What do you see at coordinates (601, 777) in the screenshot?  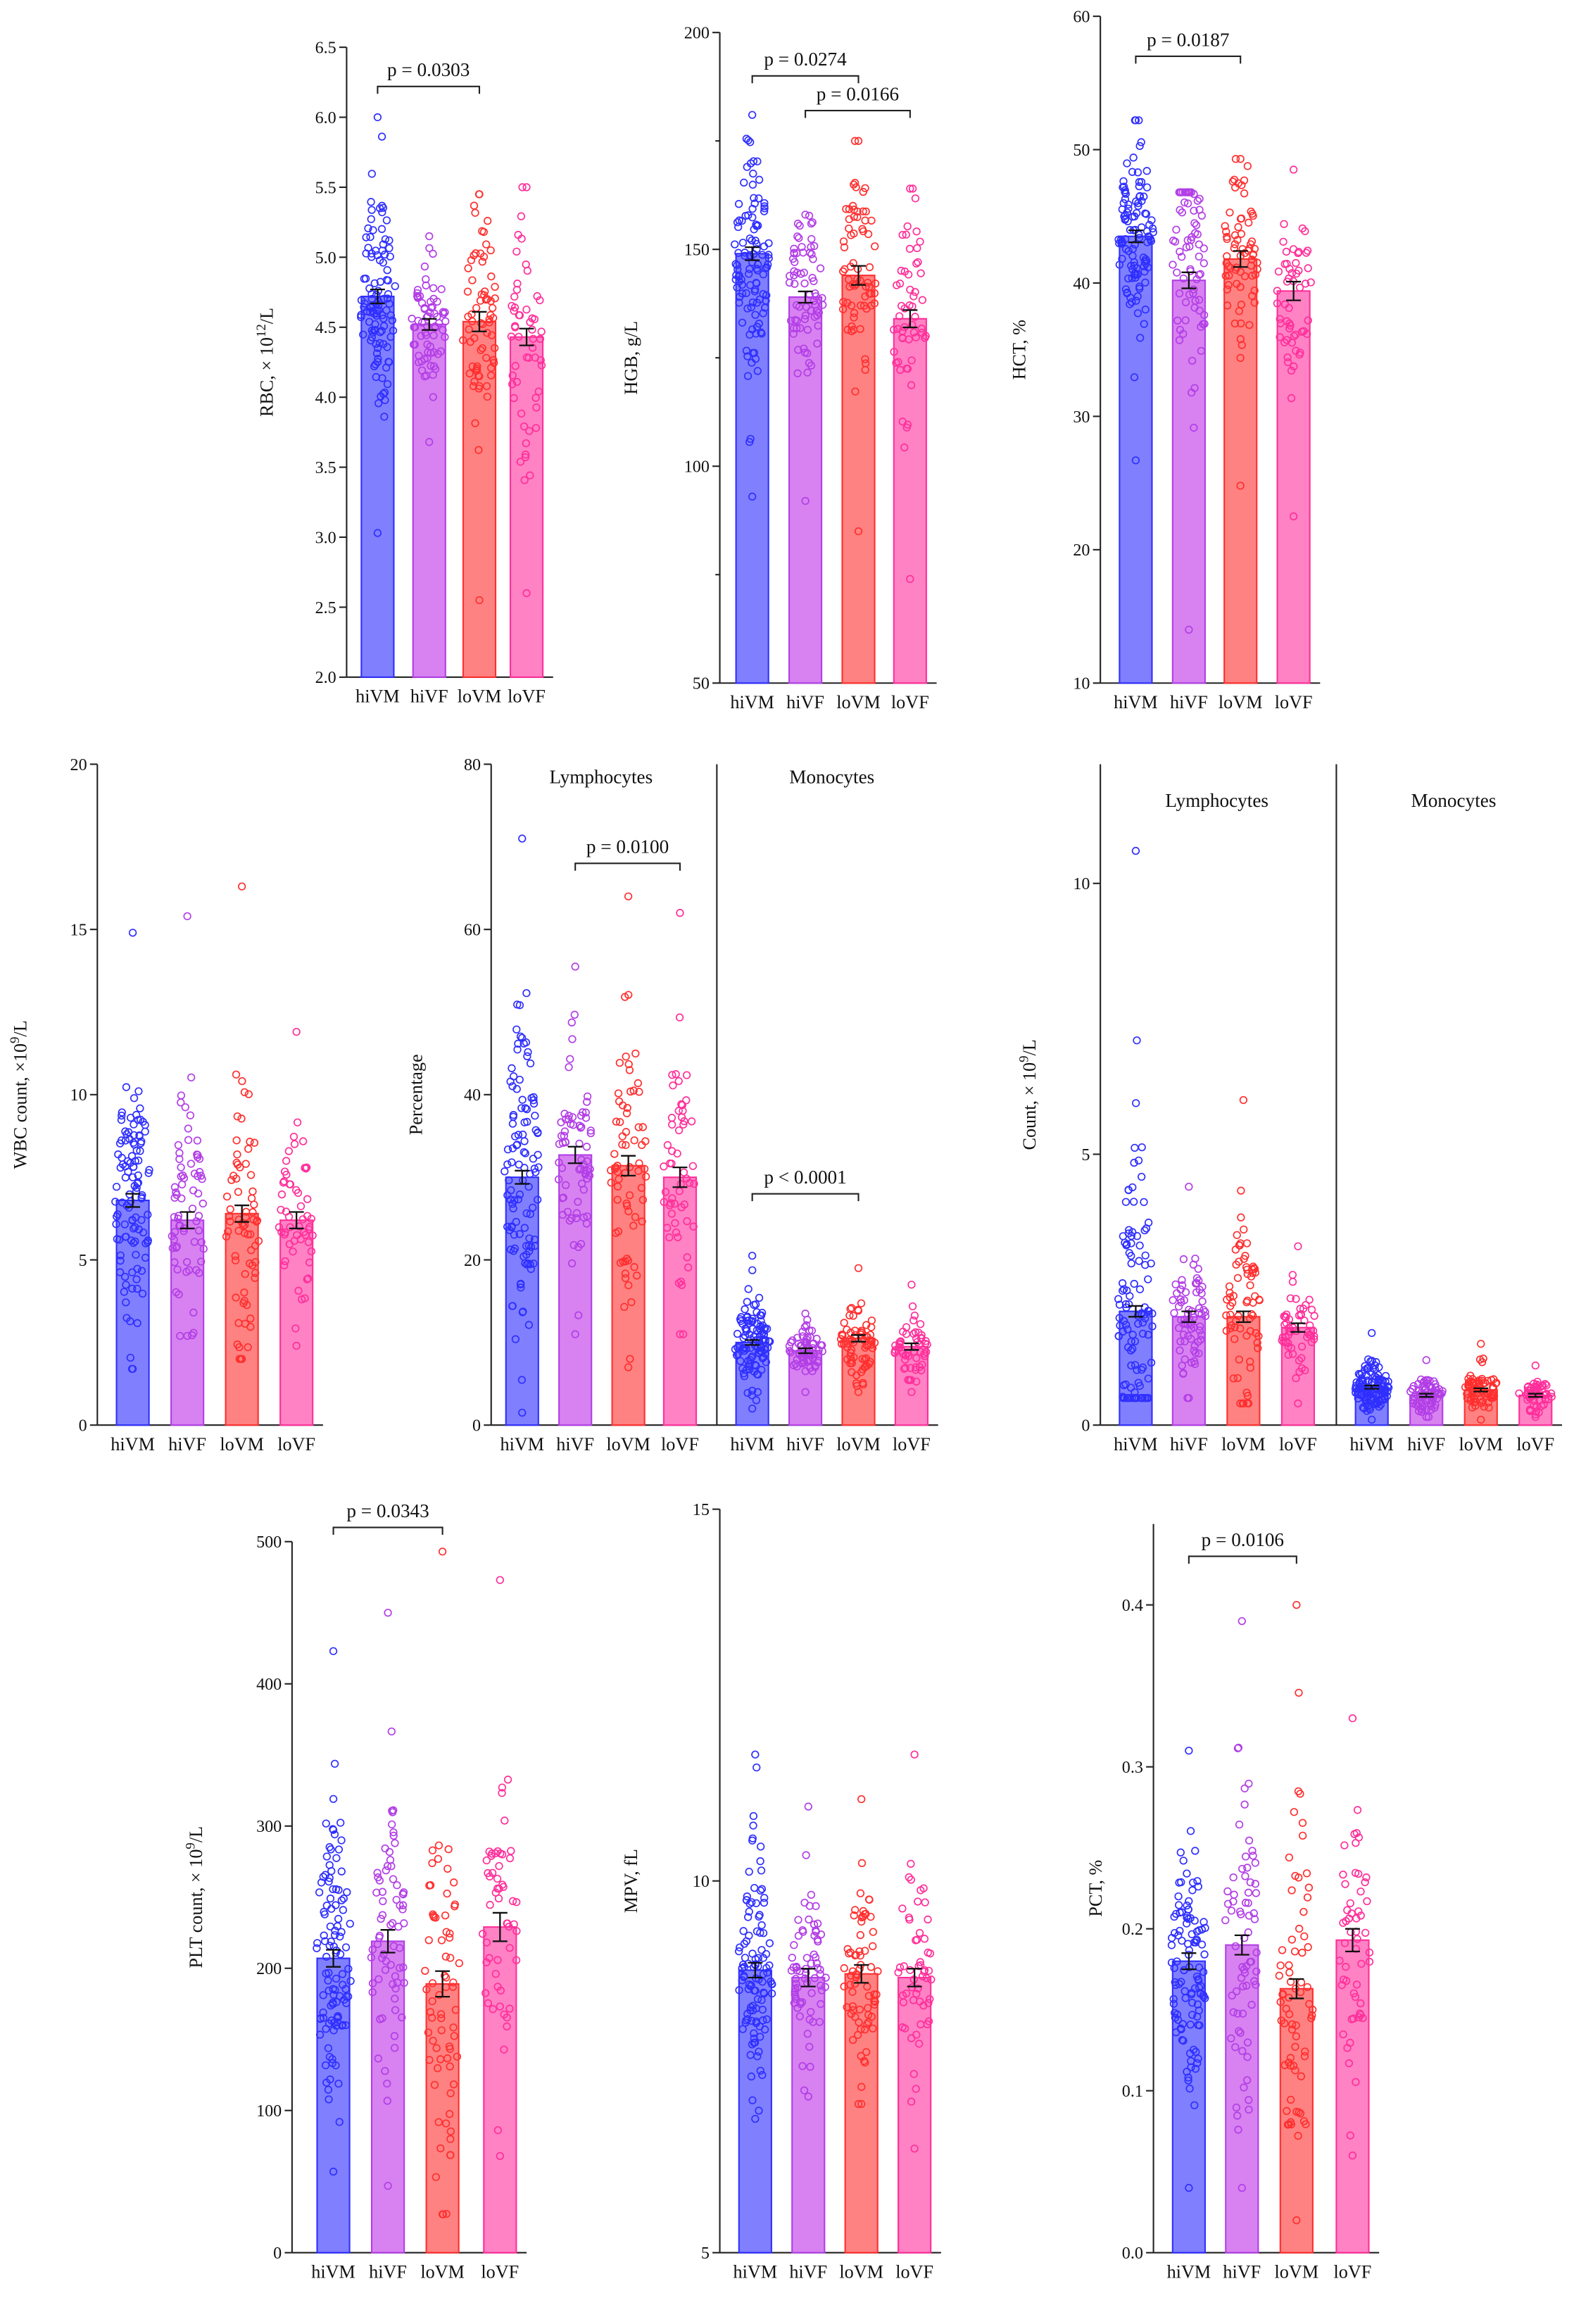 I see `section-title: Lymphocytes` at bounding box center [601, 777].